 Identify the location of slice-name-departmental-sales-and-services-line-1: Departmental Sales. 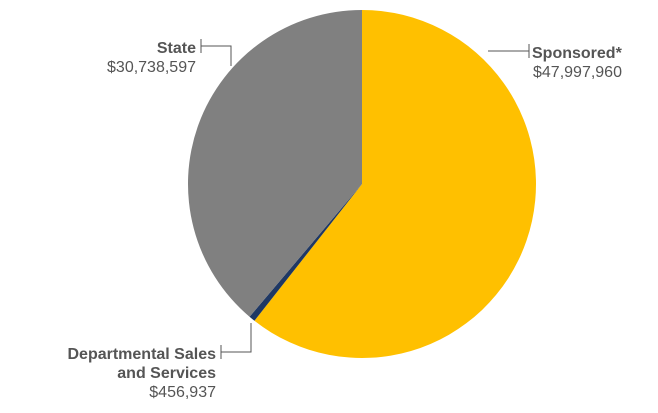
(141, 354).